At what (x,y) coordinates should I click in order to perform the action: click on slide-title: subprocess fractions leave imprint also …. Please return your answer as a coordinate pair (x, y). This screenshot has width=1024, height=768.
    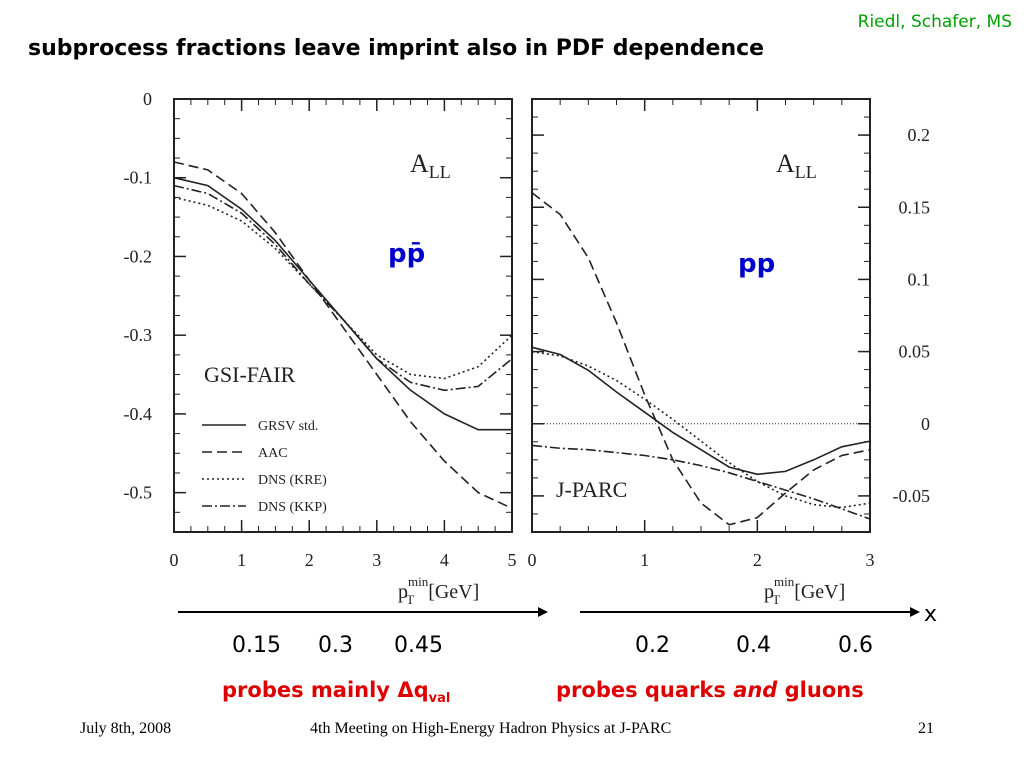
    Looking at the image, I should click on (396, 48).